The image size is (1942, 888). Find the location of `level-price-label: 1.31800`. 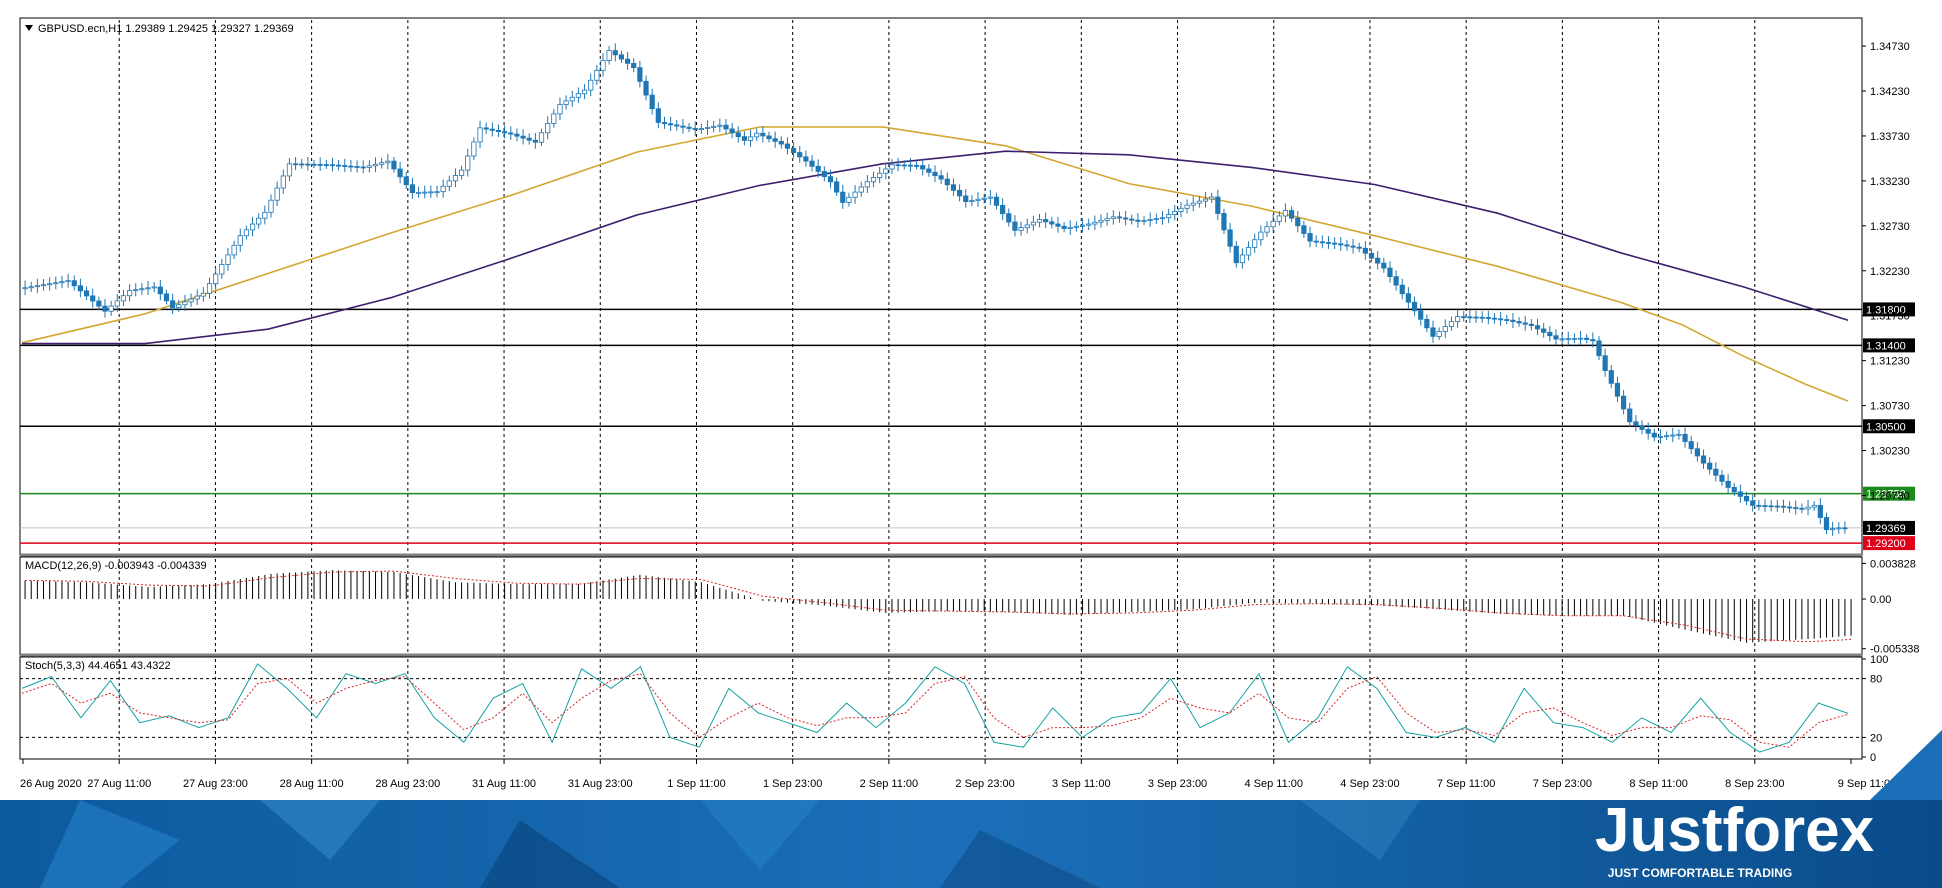

level-price-label: 1.31800 is located at coordinates (1886, 310).